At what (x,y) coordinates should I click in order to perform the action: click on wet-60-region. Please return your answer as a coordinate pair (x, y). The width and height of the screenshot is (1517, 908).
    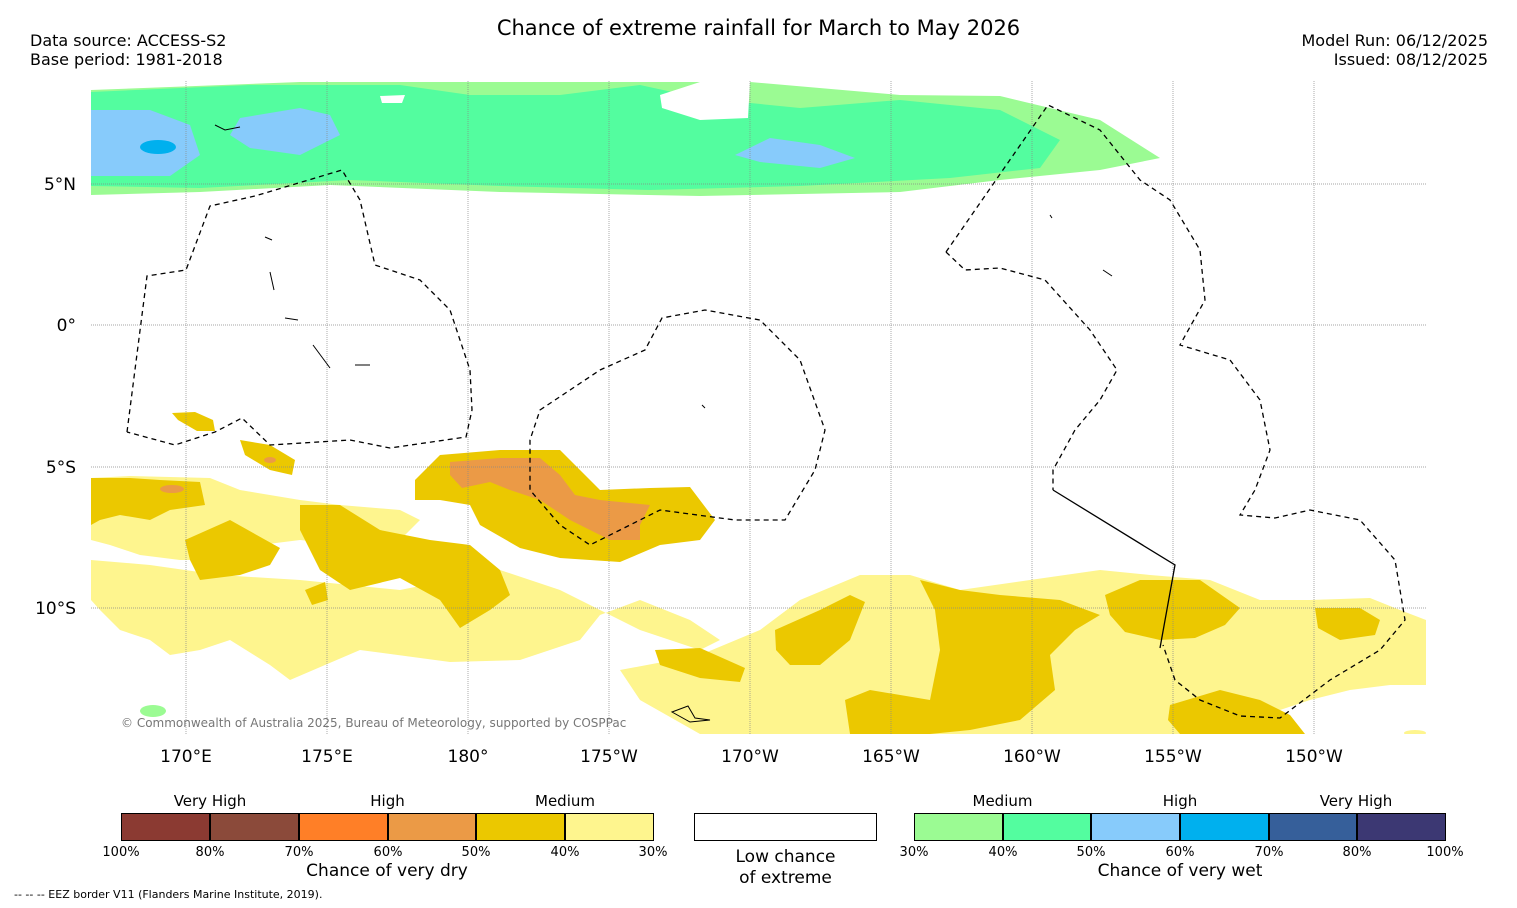
    Looking at the image, I should click on (158, 147).